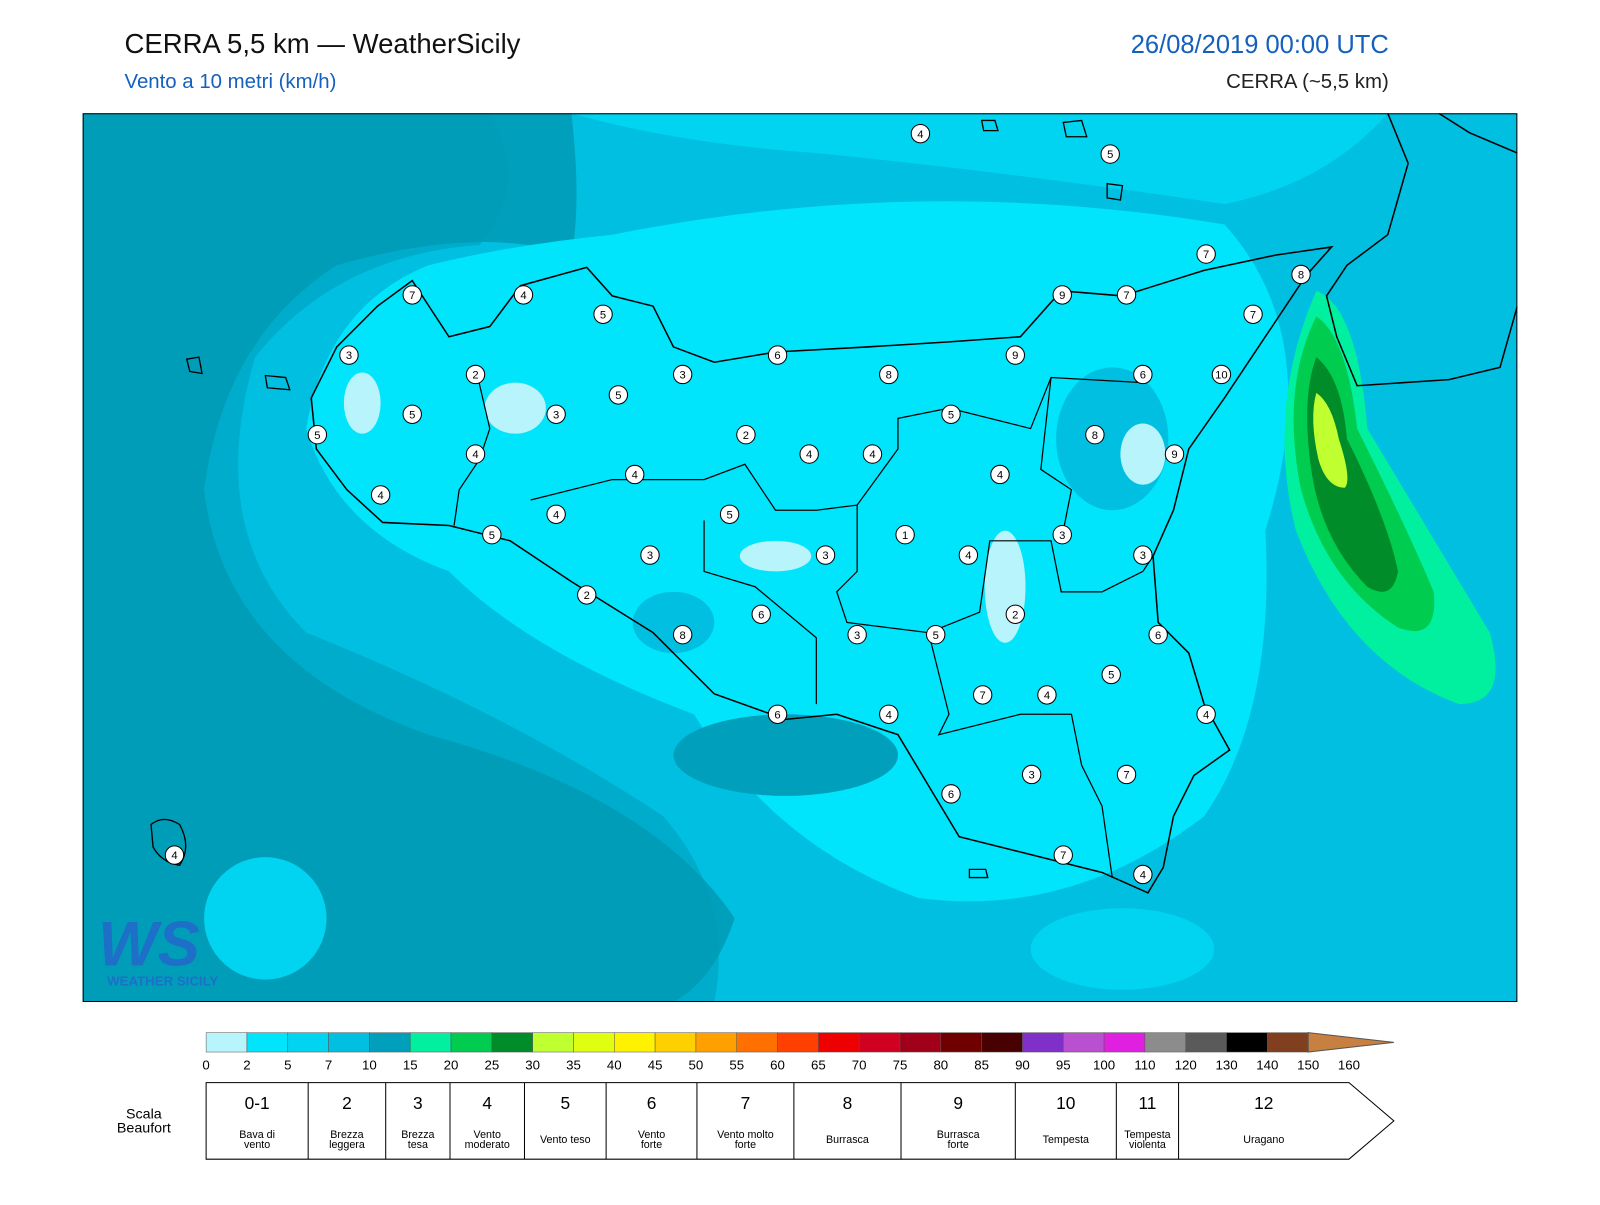 This screenshot has height=1205, width=1600. I want to click on colorbar-tick-label: 120, so click(1186, 1064).